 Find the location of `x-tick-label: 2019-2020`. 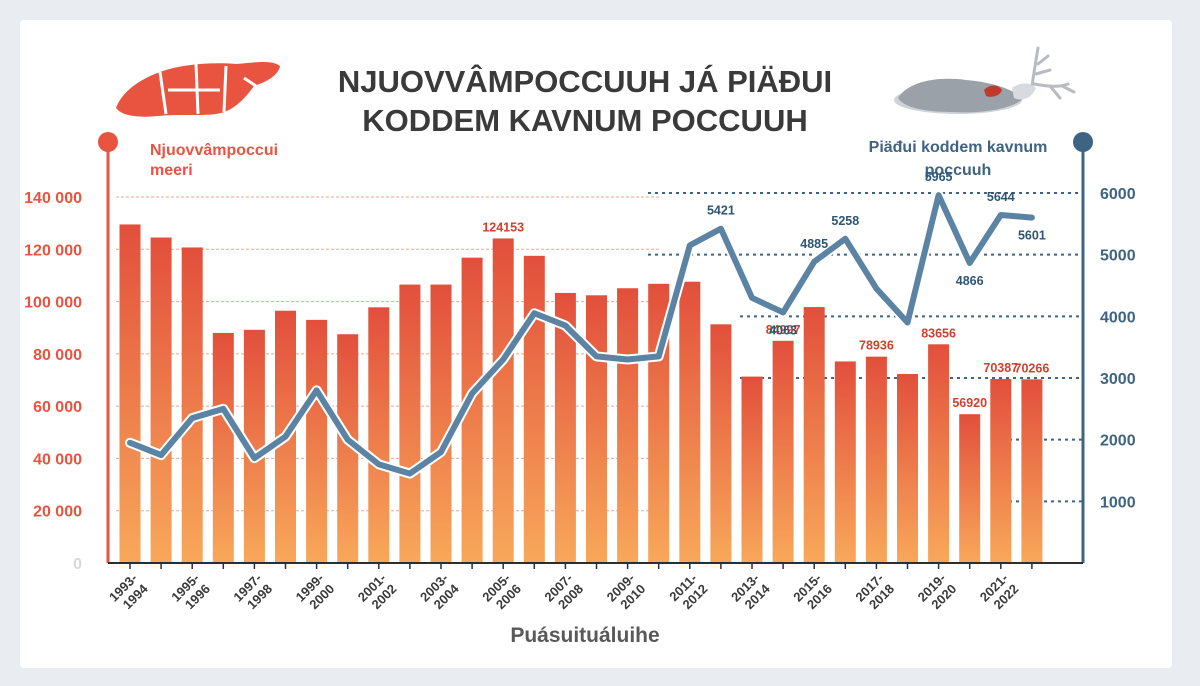

x-tick-label: 2019-2020 is located at coordinates (937, 592).